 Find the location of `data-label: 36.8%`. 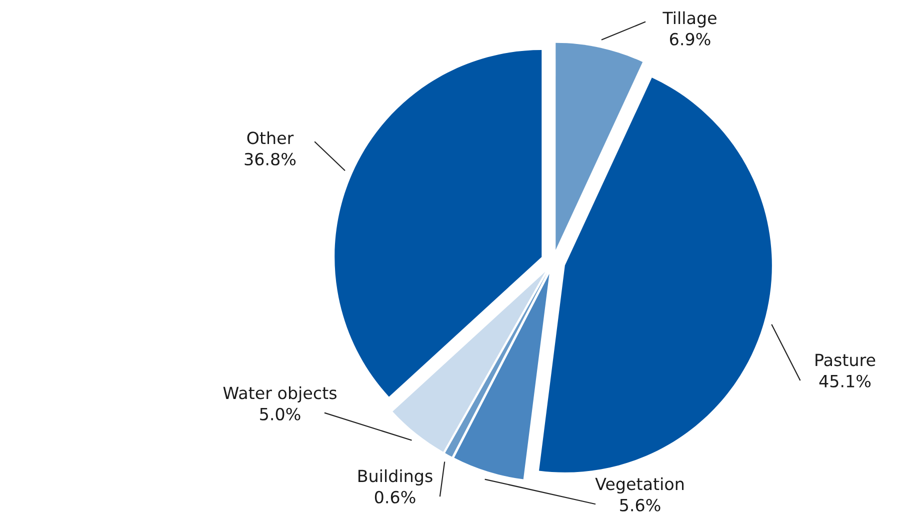

data-label: 36.8% is located at coordinates (270, 159).